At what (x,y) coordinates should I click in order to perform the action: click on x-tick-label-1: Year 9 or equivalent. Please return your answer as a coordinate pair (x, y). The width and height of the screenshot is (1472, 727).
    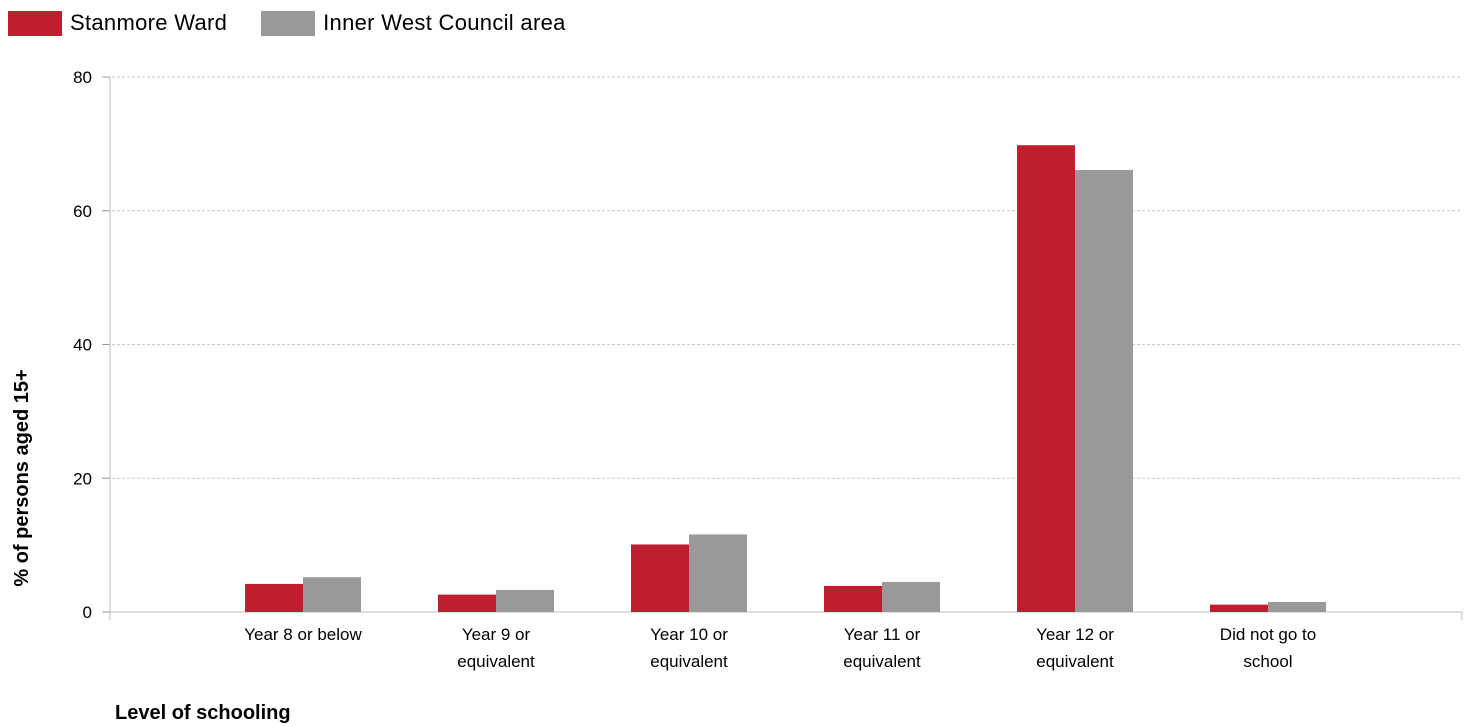
    Looking at the image, I should click on (496, 648).